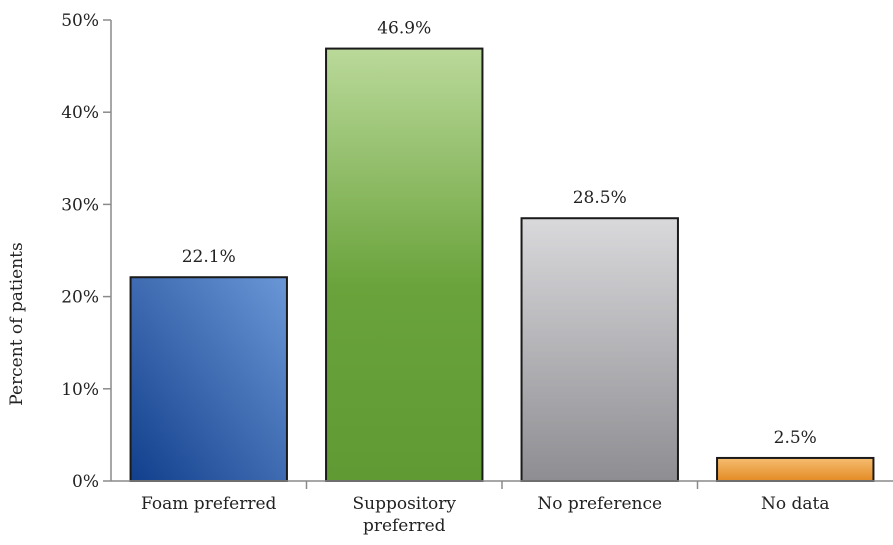 Image resolution: width=893 pixels, height=545 pixels. Describe the element at coordinates (404, 526) in the screenshot. I see `x-category-label-line: preferred` at that location.